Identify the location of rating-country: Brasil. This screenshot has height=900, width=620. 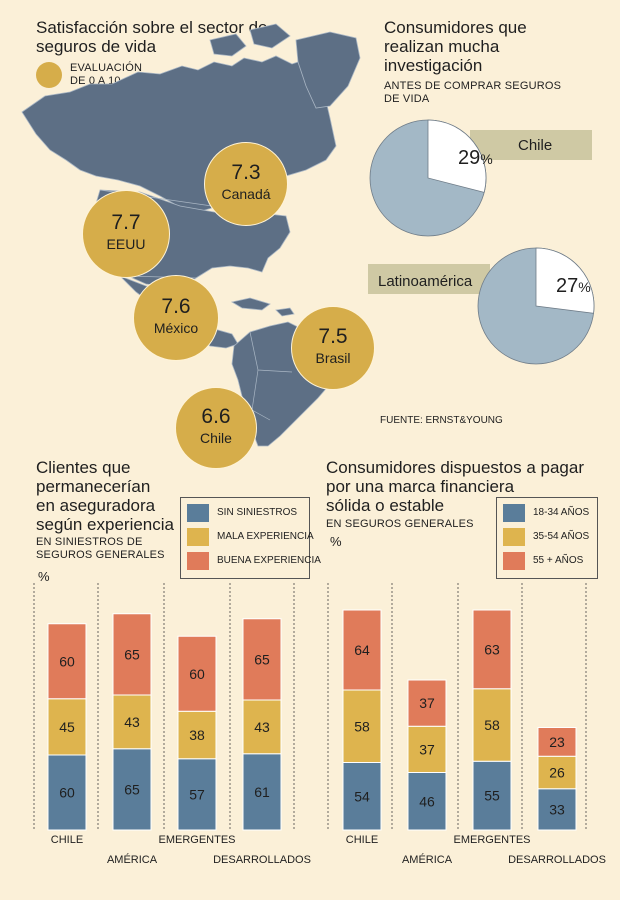
(333, 358).